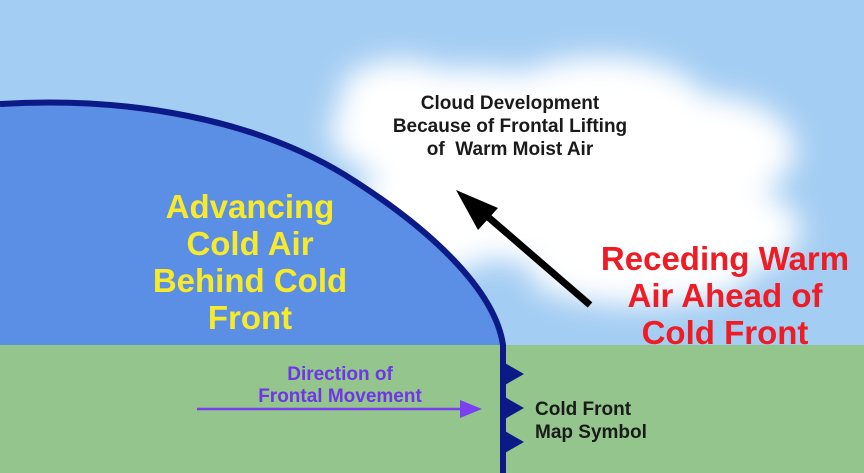 The width and height of the screenshot is (864, 473). I want to click on symbol-label-line: Cold Front, so click(583, 409).